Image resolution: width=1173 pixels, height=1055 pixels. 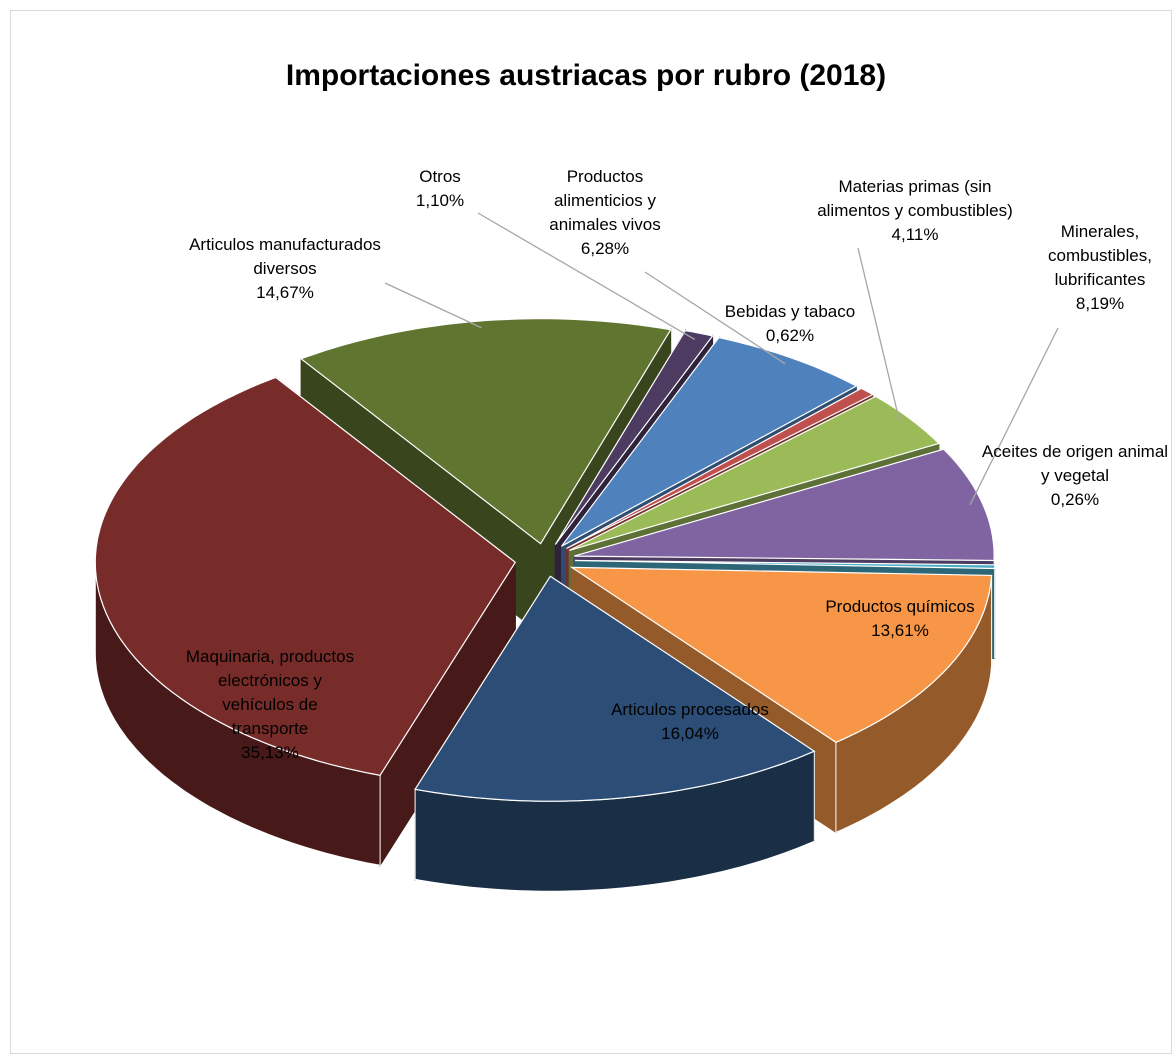 I want to click on label-value: 13,61%, so click(x=900, y=630).